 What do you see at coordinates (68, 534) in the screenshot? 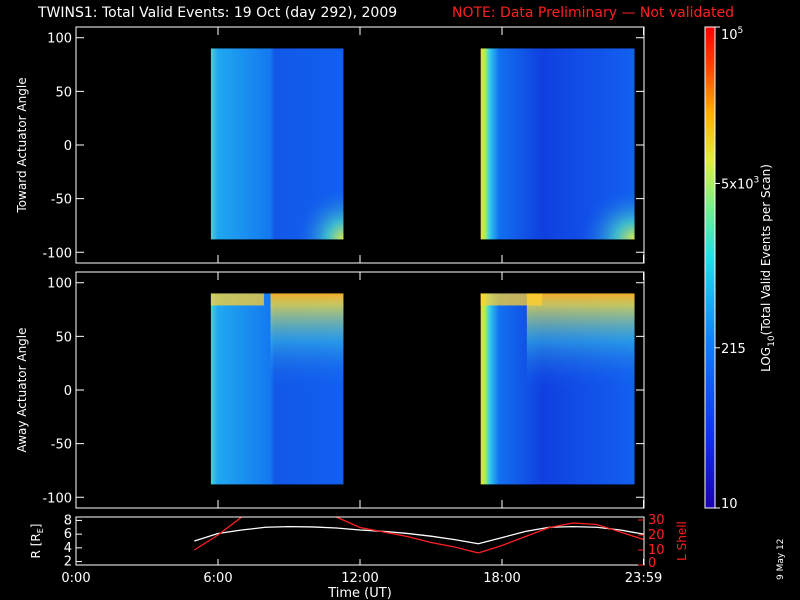
I see `y-tick-label: 6` at bounding box center [68, 534].